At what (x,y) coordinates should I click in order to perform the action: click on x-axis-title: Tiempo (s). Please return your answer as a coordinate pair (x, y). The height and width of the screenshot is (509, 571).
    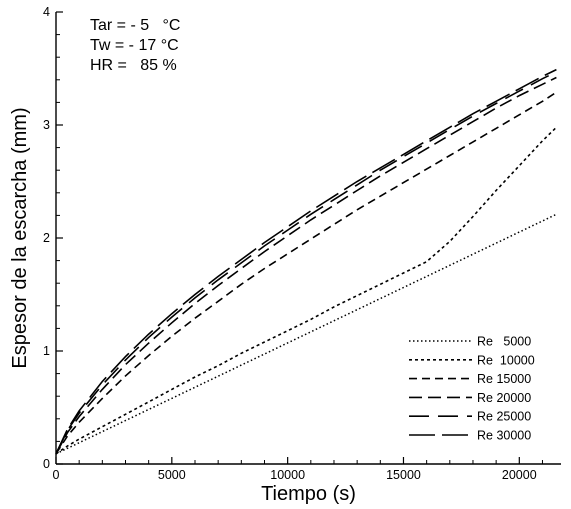
    Looking at the image, I should click on (308, 494).